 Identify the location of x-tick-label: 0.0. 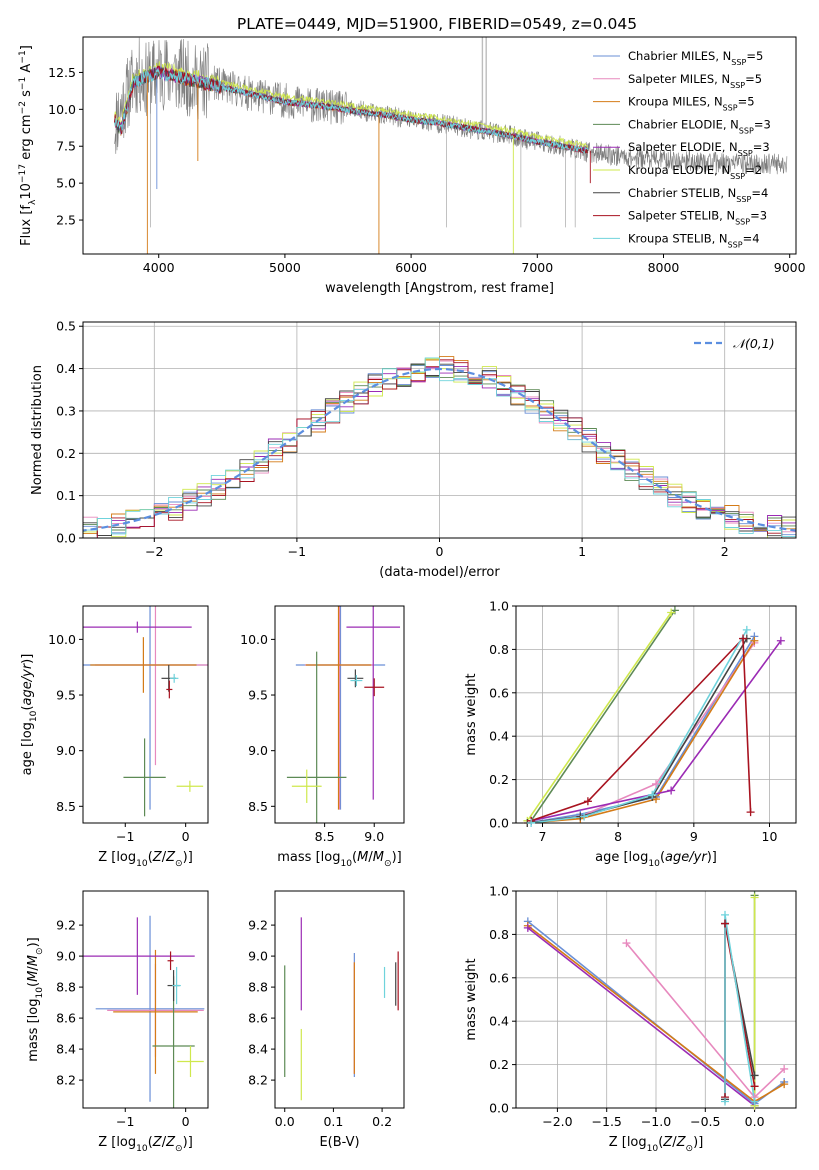
(285, 1121).